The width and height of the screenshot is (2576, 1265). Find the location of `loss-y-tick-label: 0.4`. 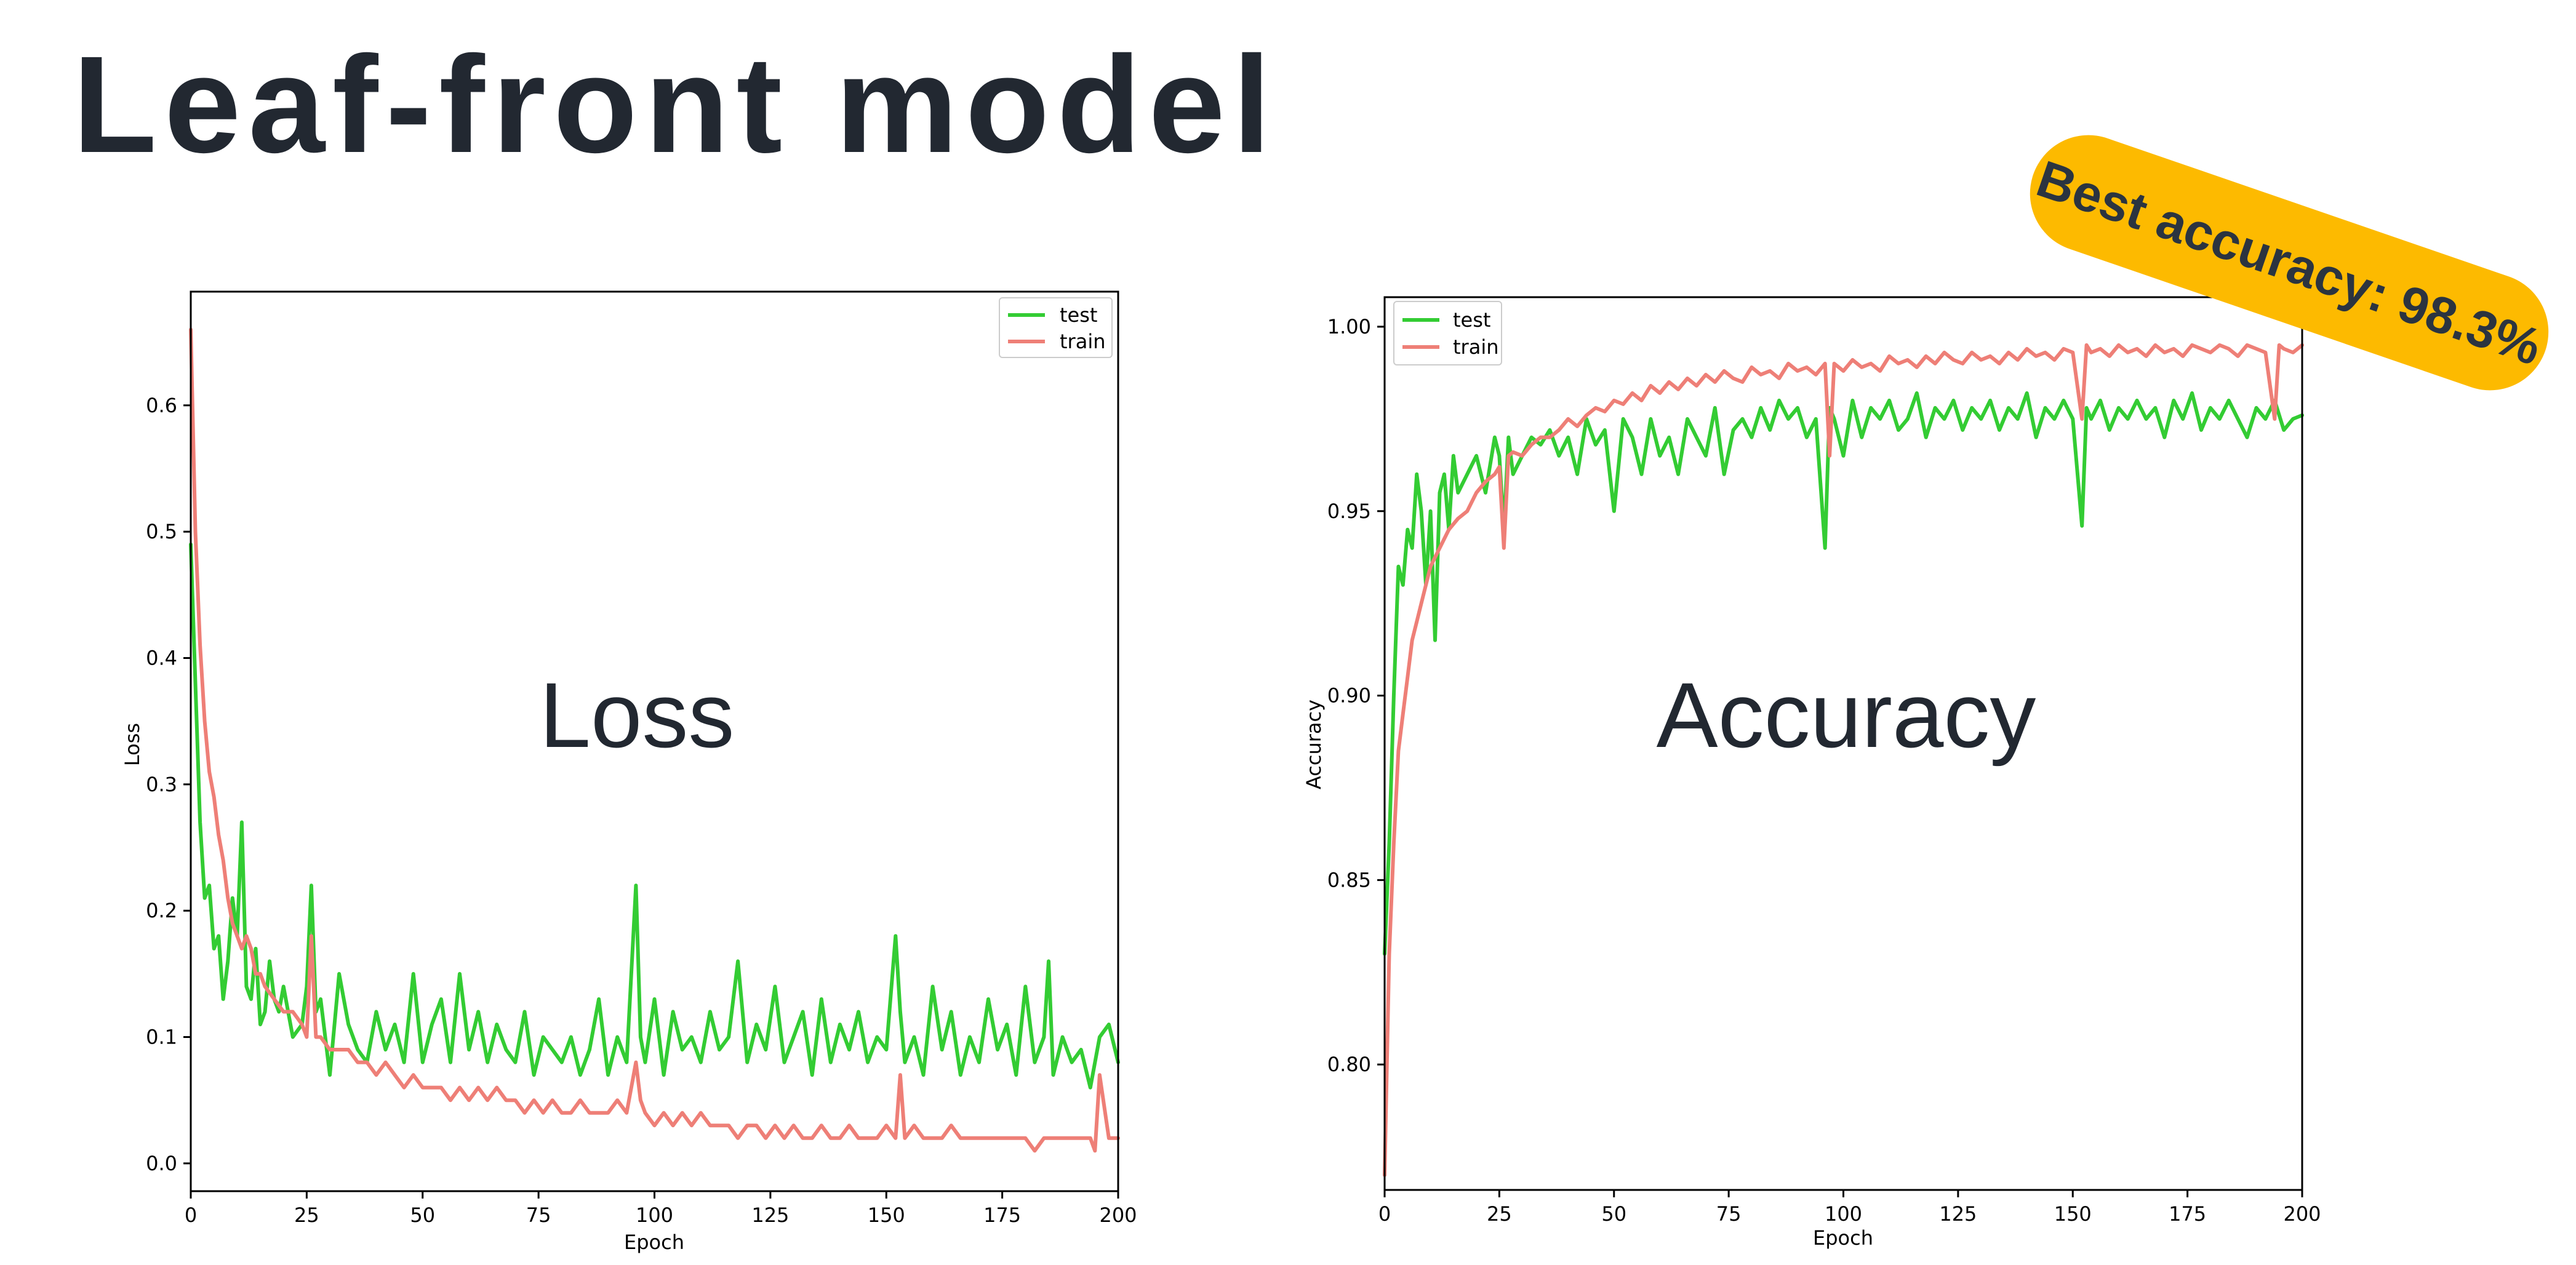

loss-y-tick-label: 0.4 is located at coordinates (161, 658).